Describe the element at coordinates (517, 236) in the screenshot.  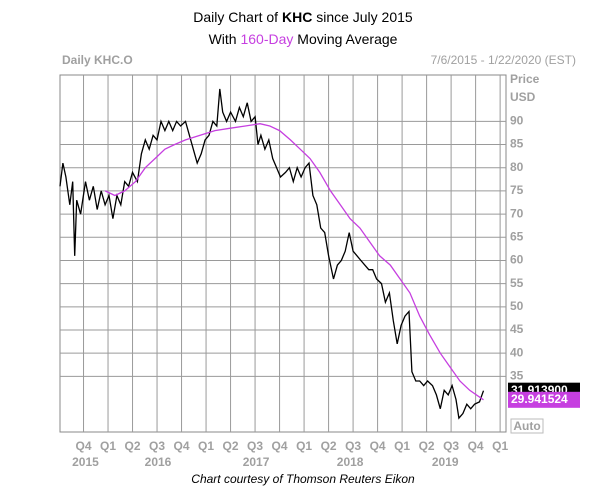
I see `y-tick-label: 65` at that location.